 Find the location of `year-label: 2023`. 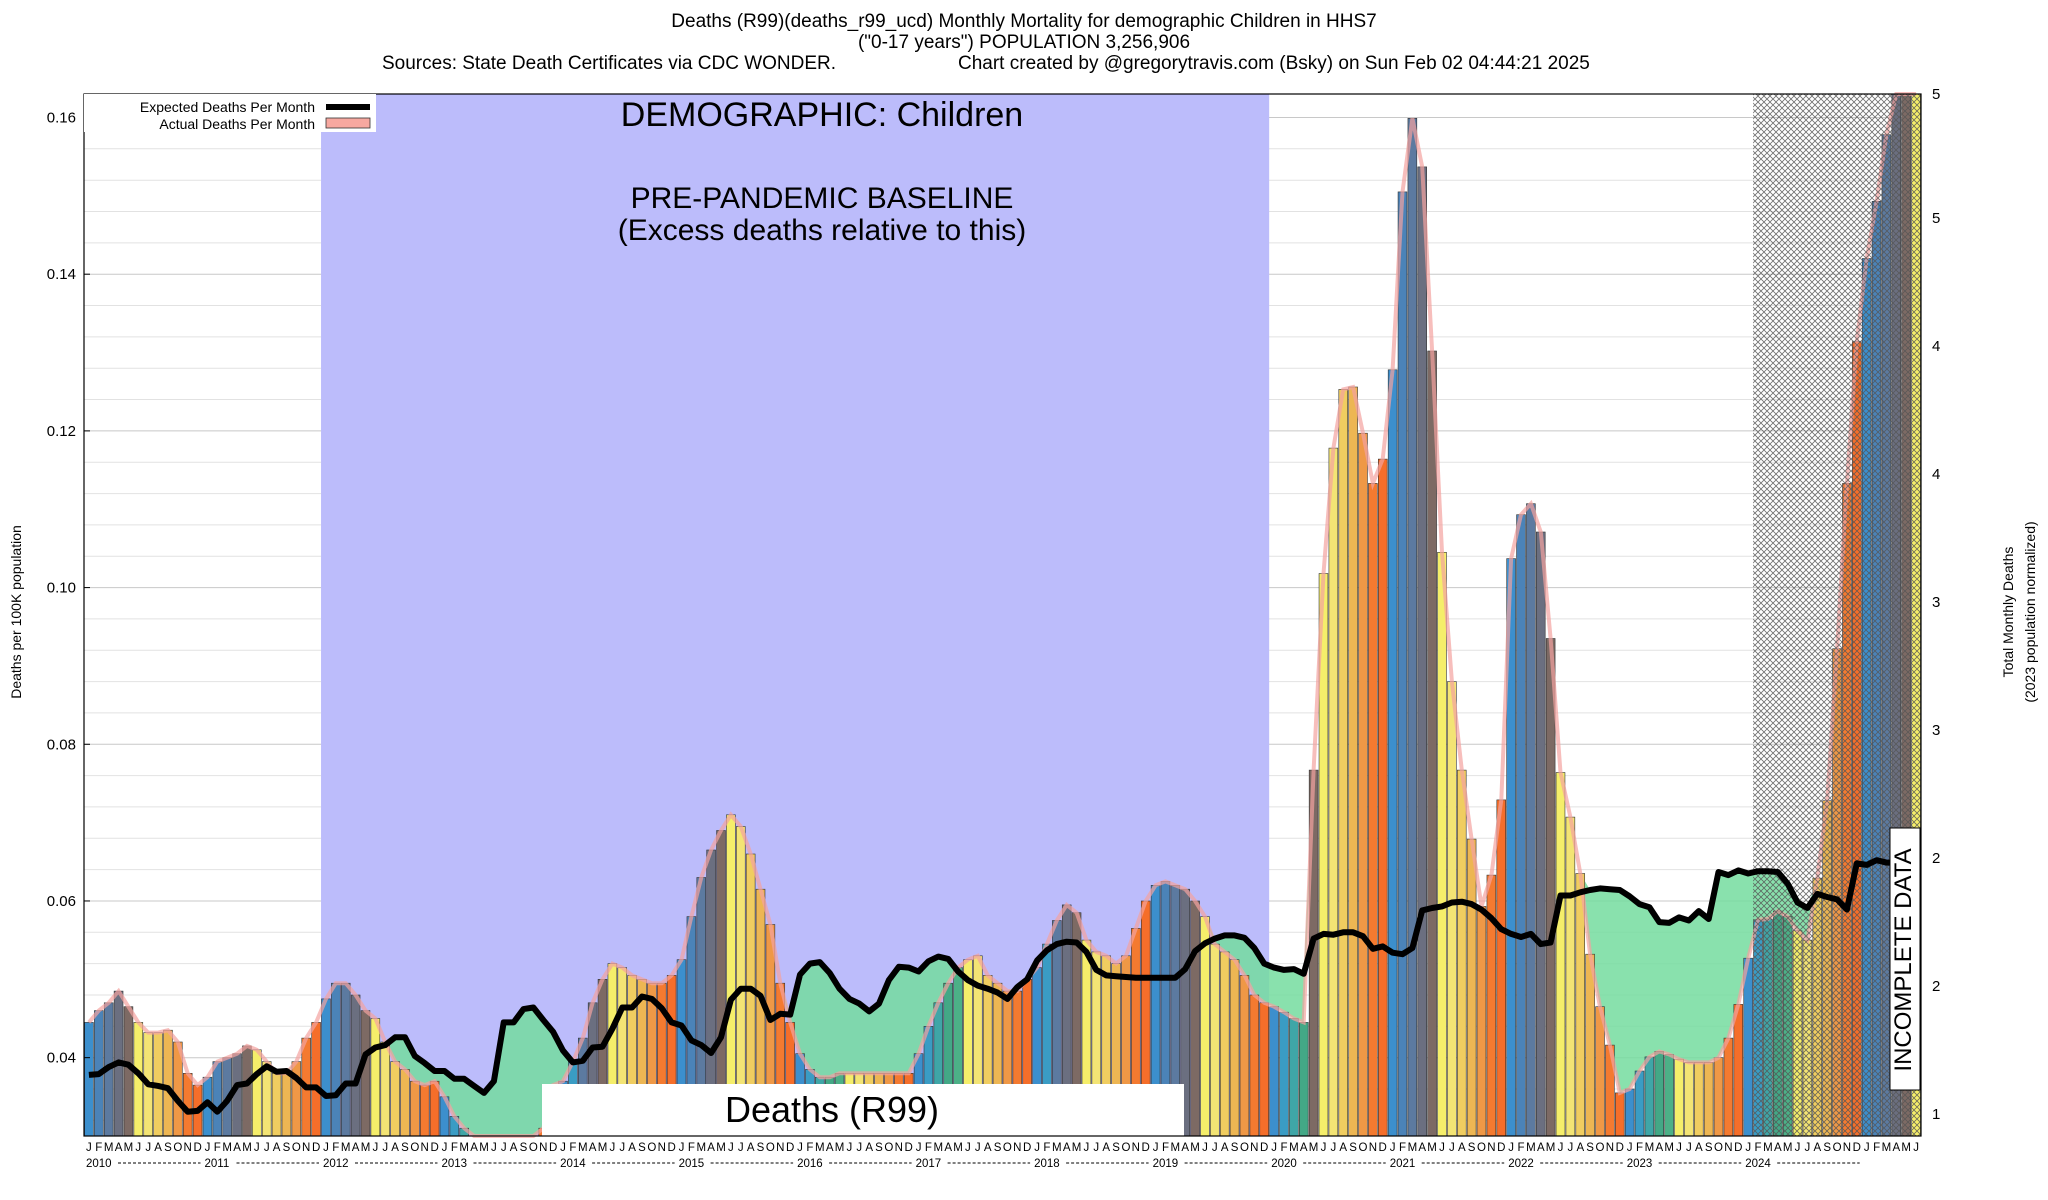

year-label: 2023 is located at coordinates (1640, 1164).